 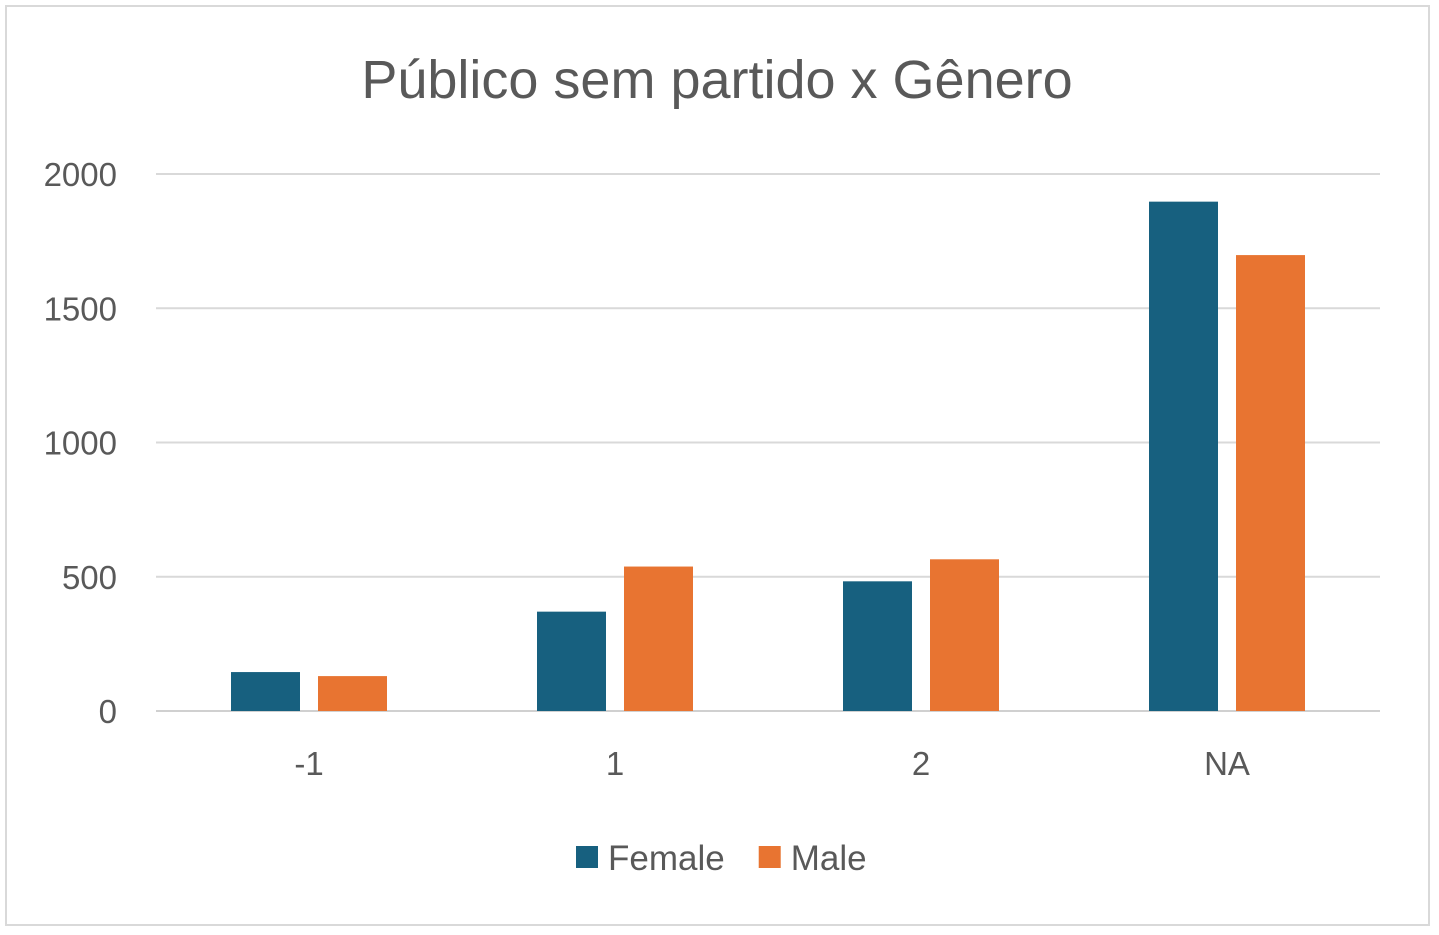 I want to click on x-tick-label: -1, so click(x=308, y=763).